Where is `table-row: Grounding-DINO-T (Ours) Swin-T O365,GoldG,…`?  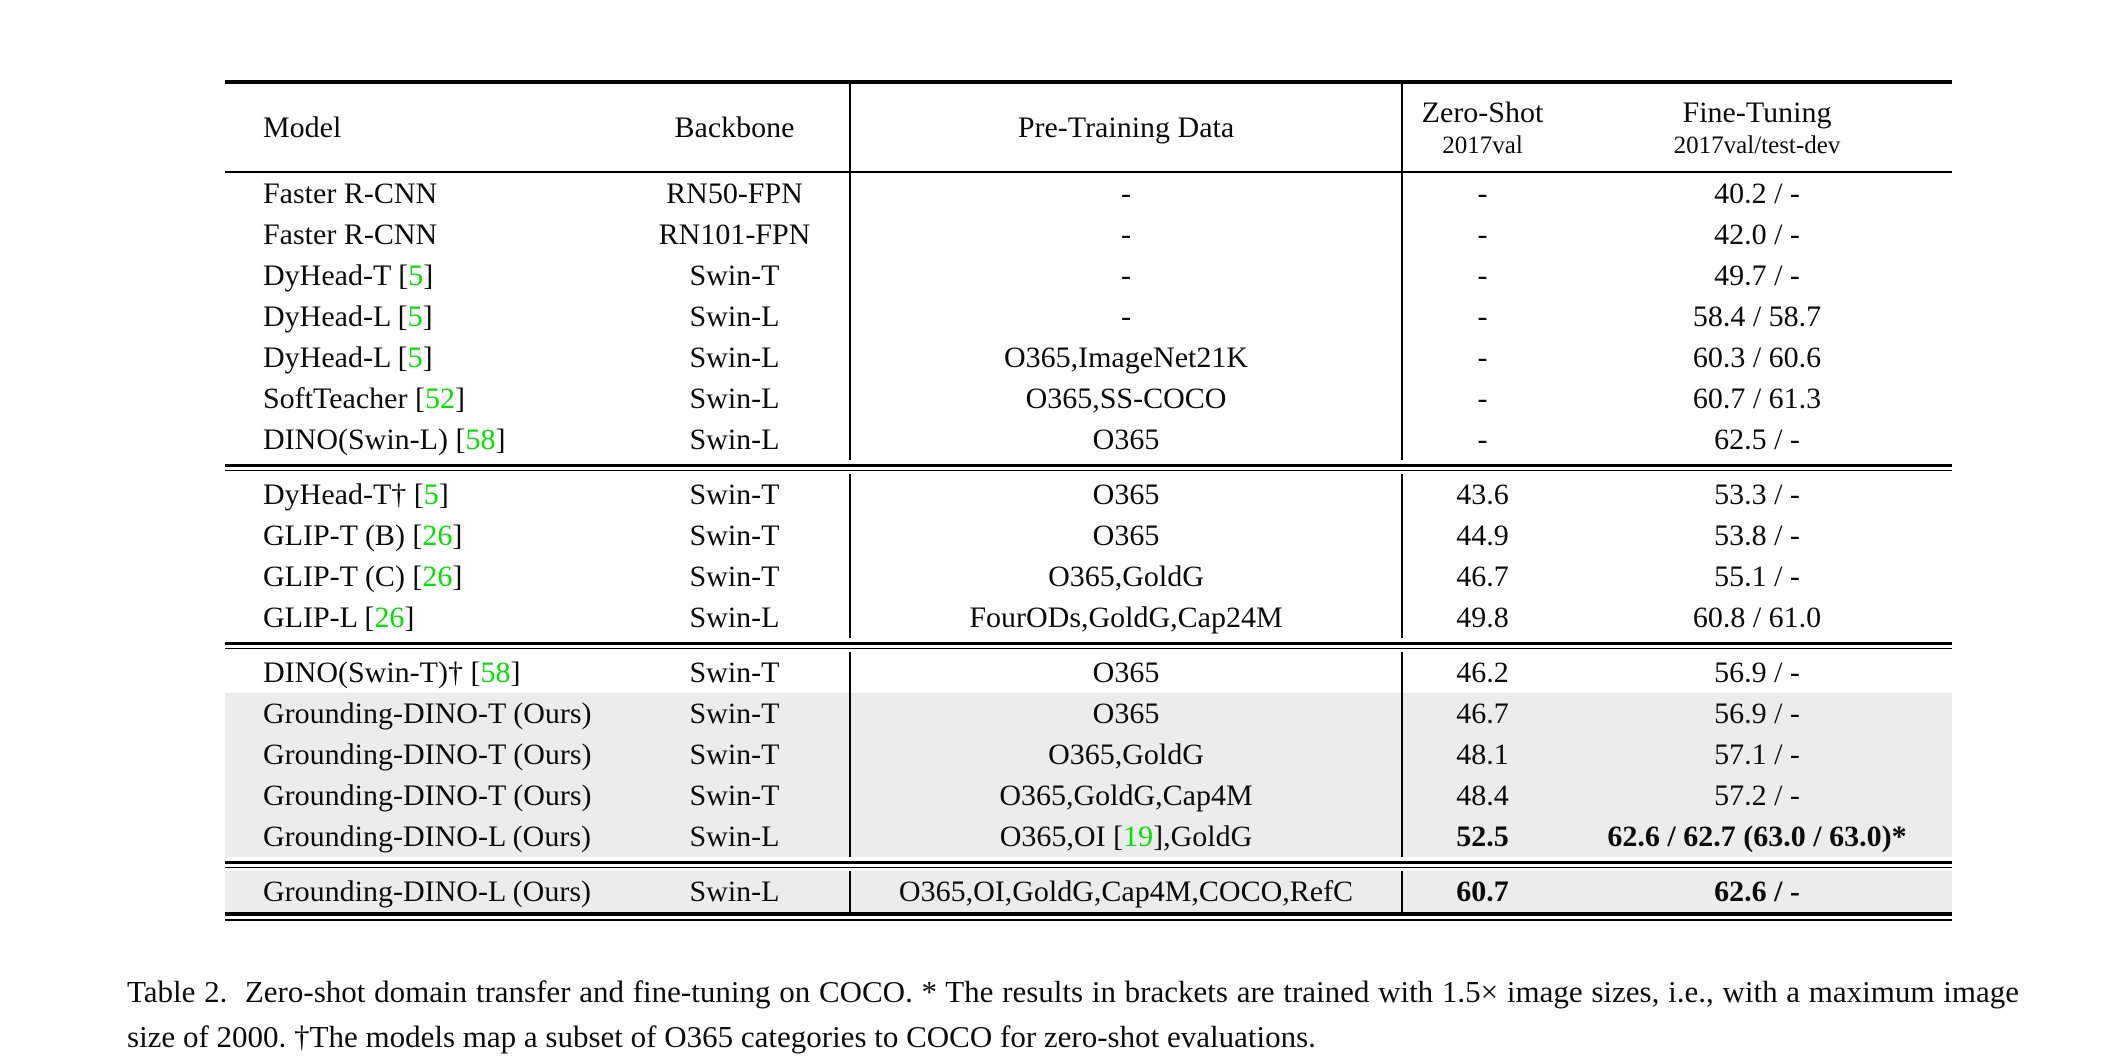
table-row: Grounding-DINO-T (Ours) Swin-T O365,GoldG,… is located at coordinates (1088, 795).